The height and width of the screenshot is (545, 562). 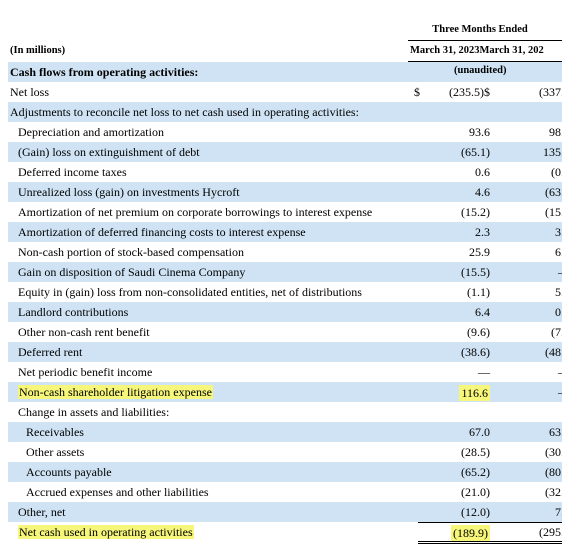 I want to click on value-2023: —, so click(x=484, y=372).